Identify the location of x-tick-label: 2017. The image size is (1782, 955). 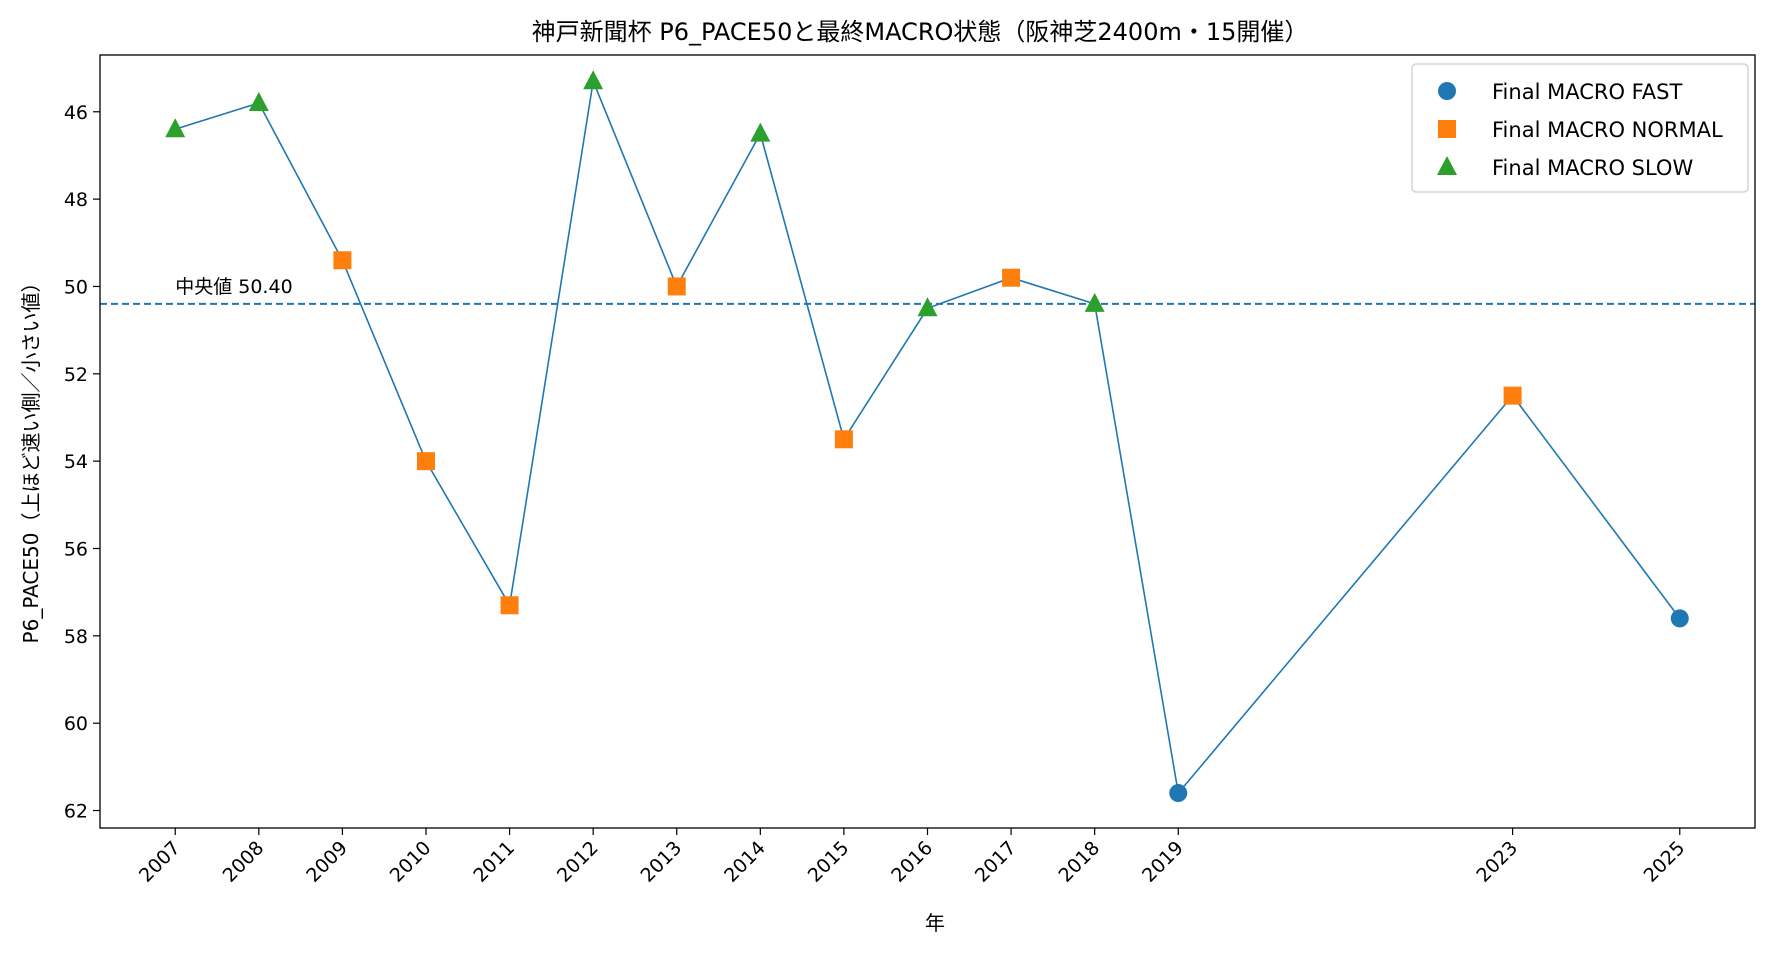
(996, 862).